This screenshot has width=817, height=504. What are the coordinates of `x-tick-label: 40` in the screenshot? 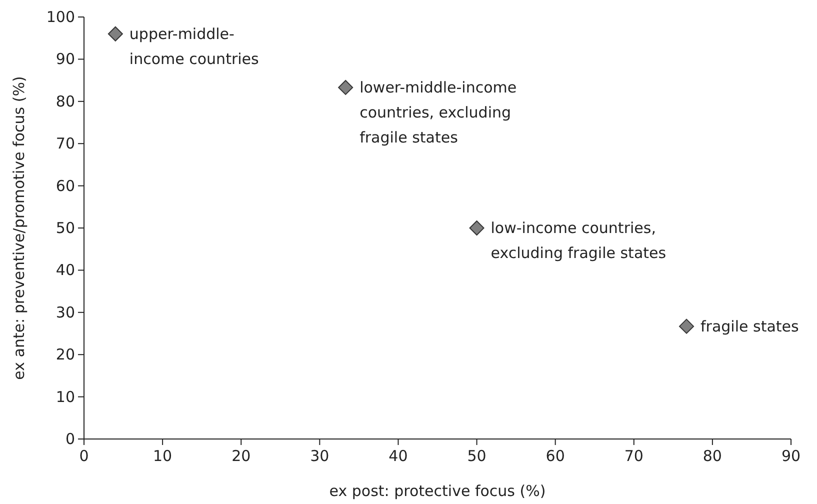 It's located at (398, 456).